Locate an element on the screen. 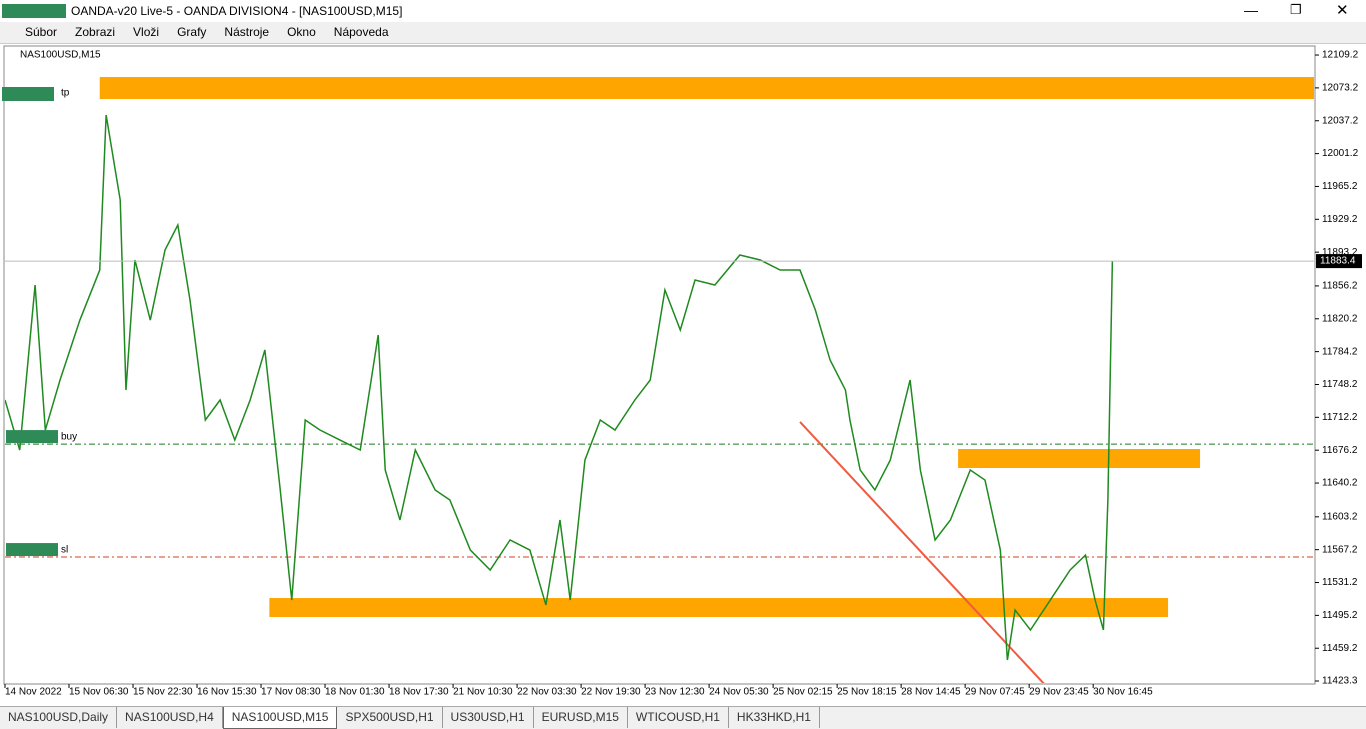 The image size is (1366, 729). x-tick-label: 14 Nov 2022 is located at coordinates (33, 692).